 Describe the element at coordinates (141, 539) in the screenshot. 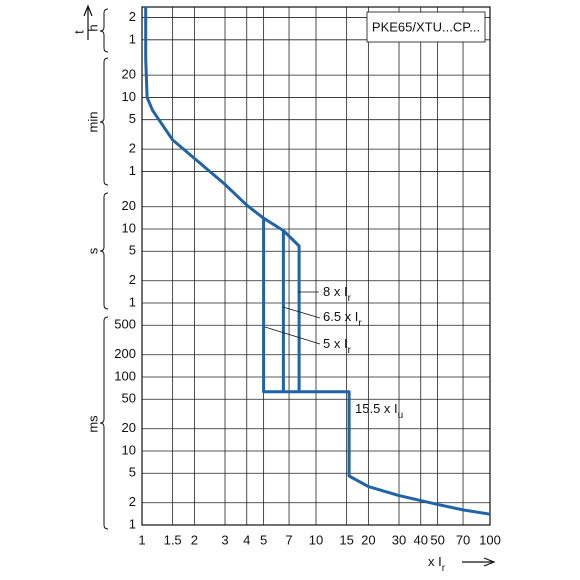

I see `x-tick-label: 1` at that location.